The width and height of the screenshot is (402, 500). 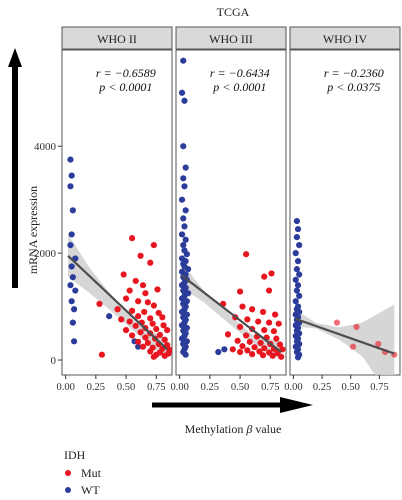 I want to click on stat-r-text: r = −0.6589, so click(x=126, y=73).